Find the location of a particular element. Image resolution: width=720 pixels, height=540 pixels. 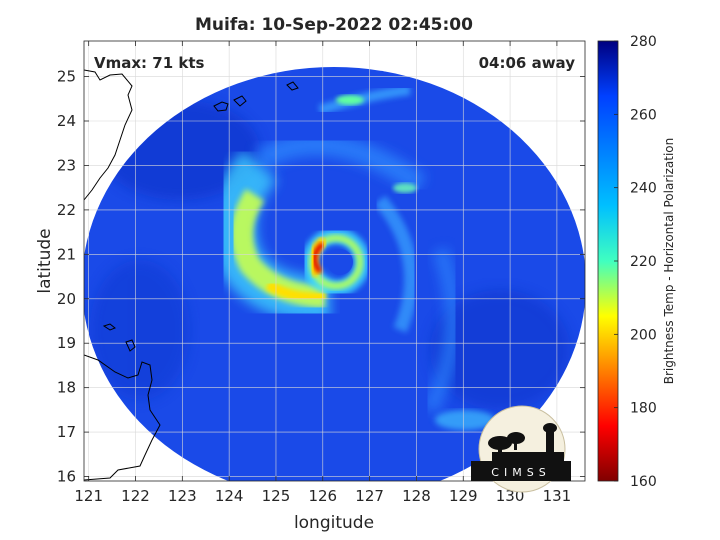

x-tick-label: 126 is located at coordinates (322, 496).